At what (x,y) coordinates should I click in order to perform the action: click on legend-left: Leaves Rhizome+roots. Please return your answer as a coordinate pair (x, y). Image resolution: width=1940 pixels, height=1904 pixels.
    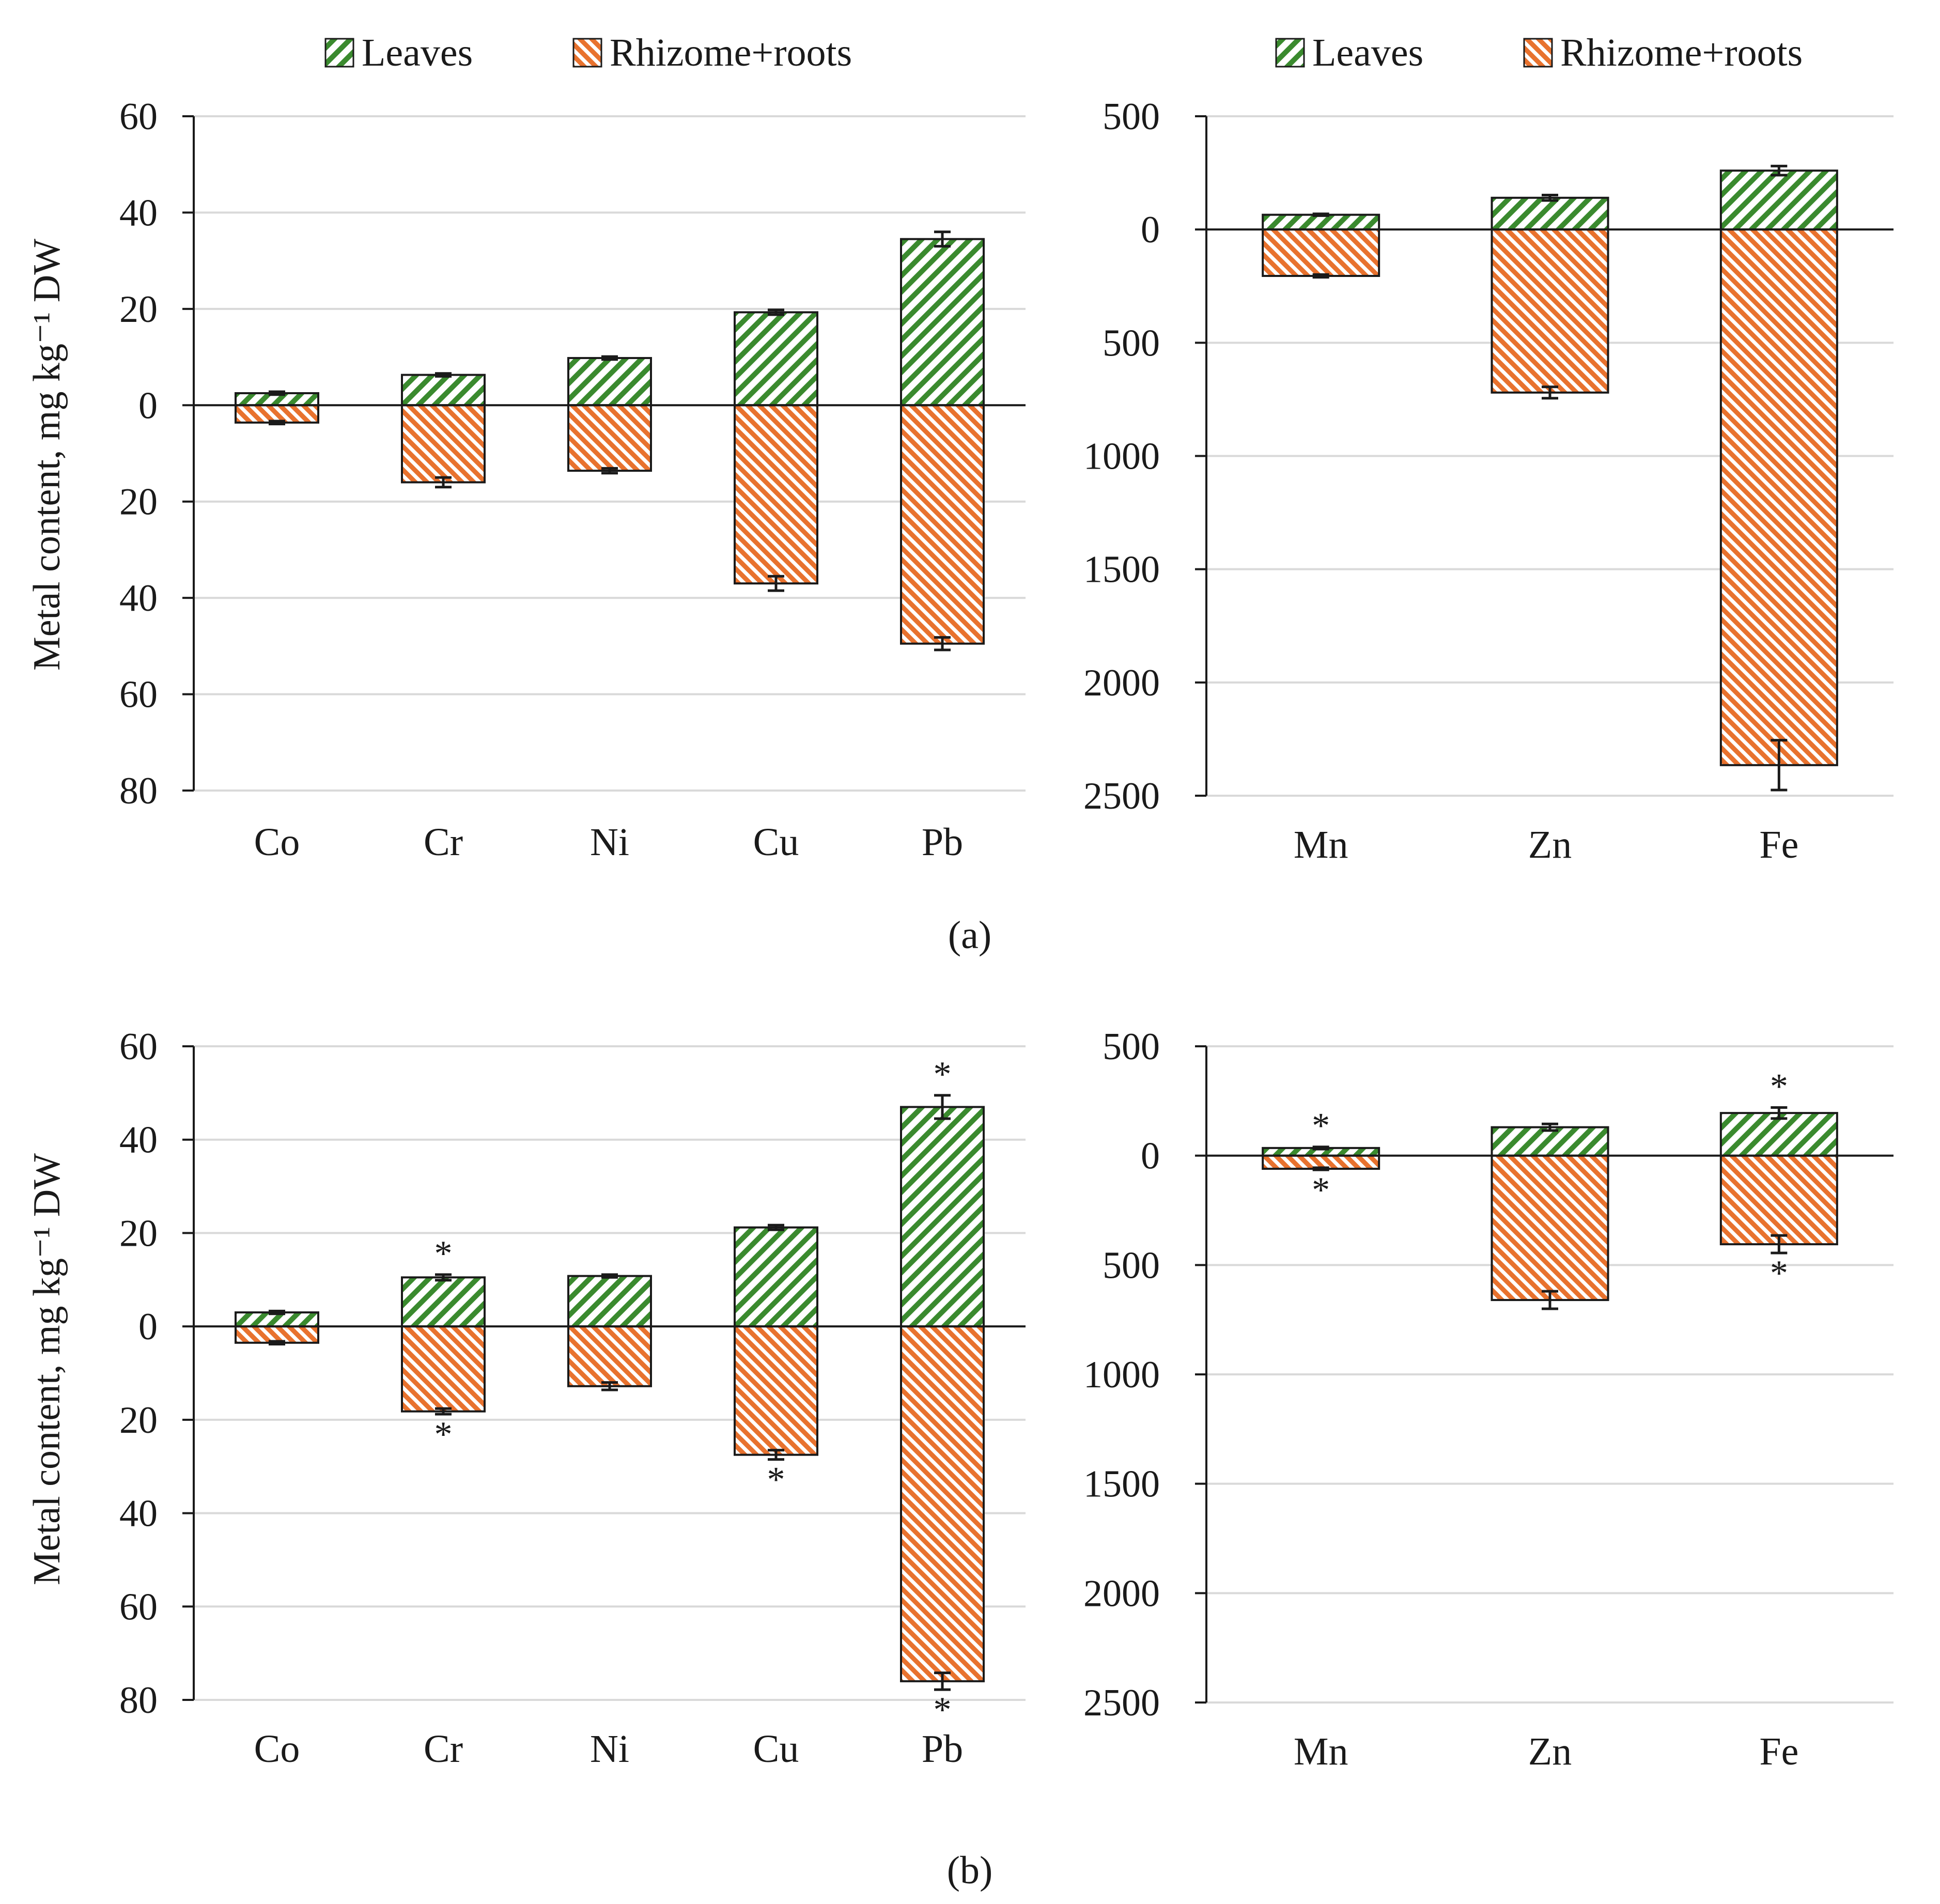
    Looking at the image, I should click on (588, 53).